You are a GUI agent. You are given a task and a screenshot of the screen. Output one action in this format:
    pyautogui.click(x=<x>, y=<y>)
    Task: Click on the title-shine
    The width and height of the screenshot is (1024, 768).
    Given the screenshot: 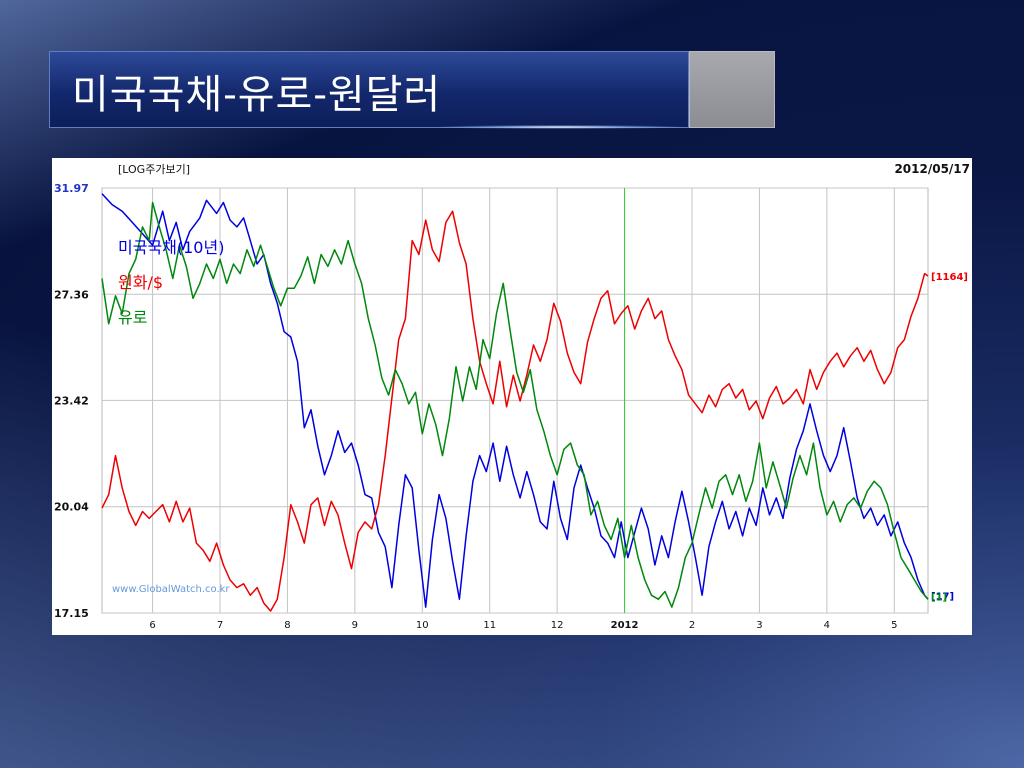 What is the action you would take?
    pyautogui.click(x=560, y=127)
    